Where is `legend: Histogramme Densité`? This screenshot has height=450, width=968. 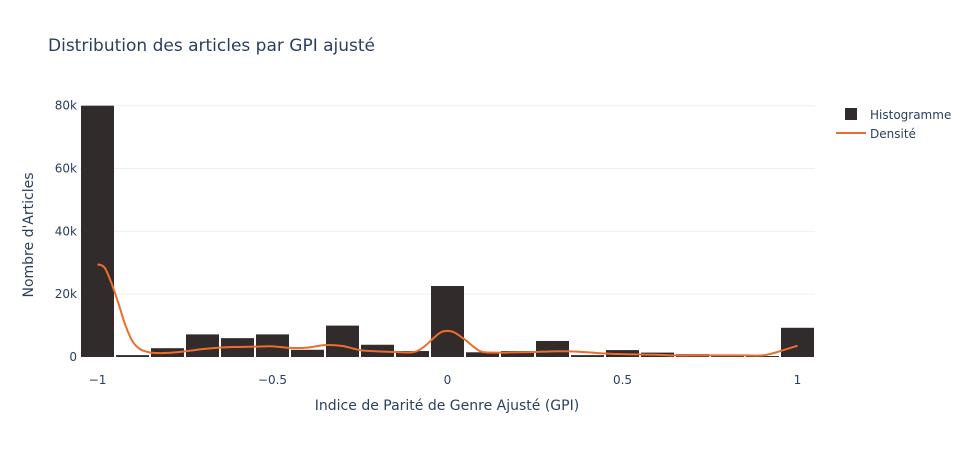
legend: Histogramme Densité is located at coordinates (893, 124).